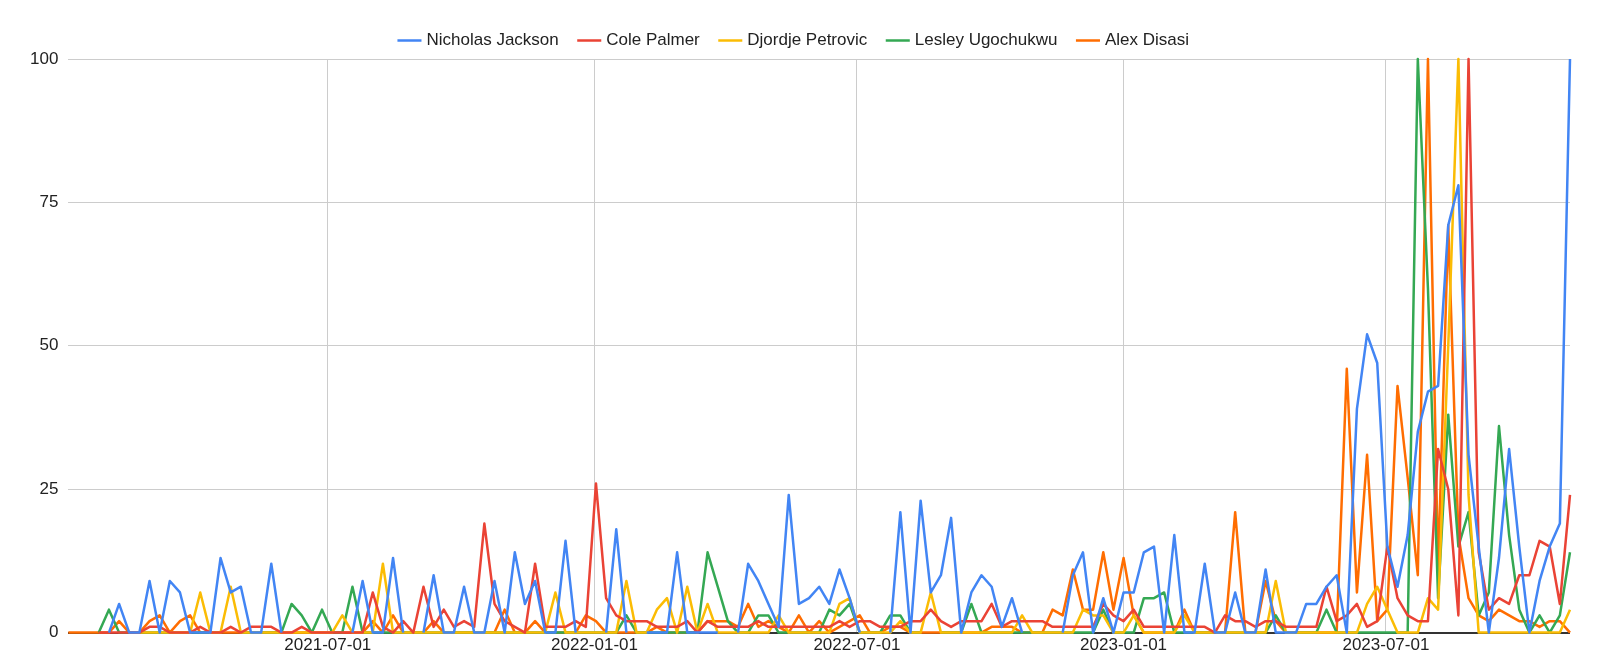 The height and width of the screenshot is (669, 1600). I want to click on legend-label: Nicholas Jackson, so click(492, 40).